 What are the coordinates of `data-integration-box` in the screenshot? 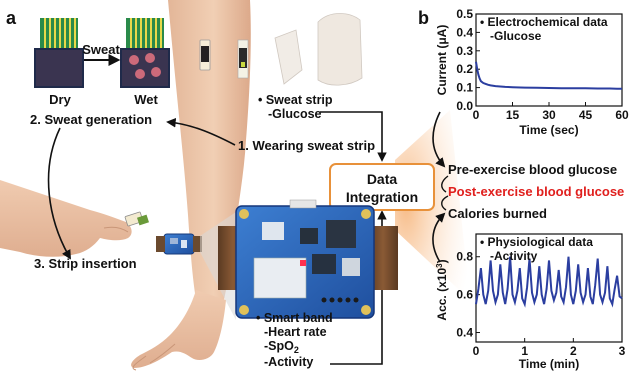 It's located at (382, 187).